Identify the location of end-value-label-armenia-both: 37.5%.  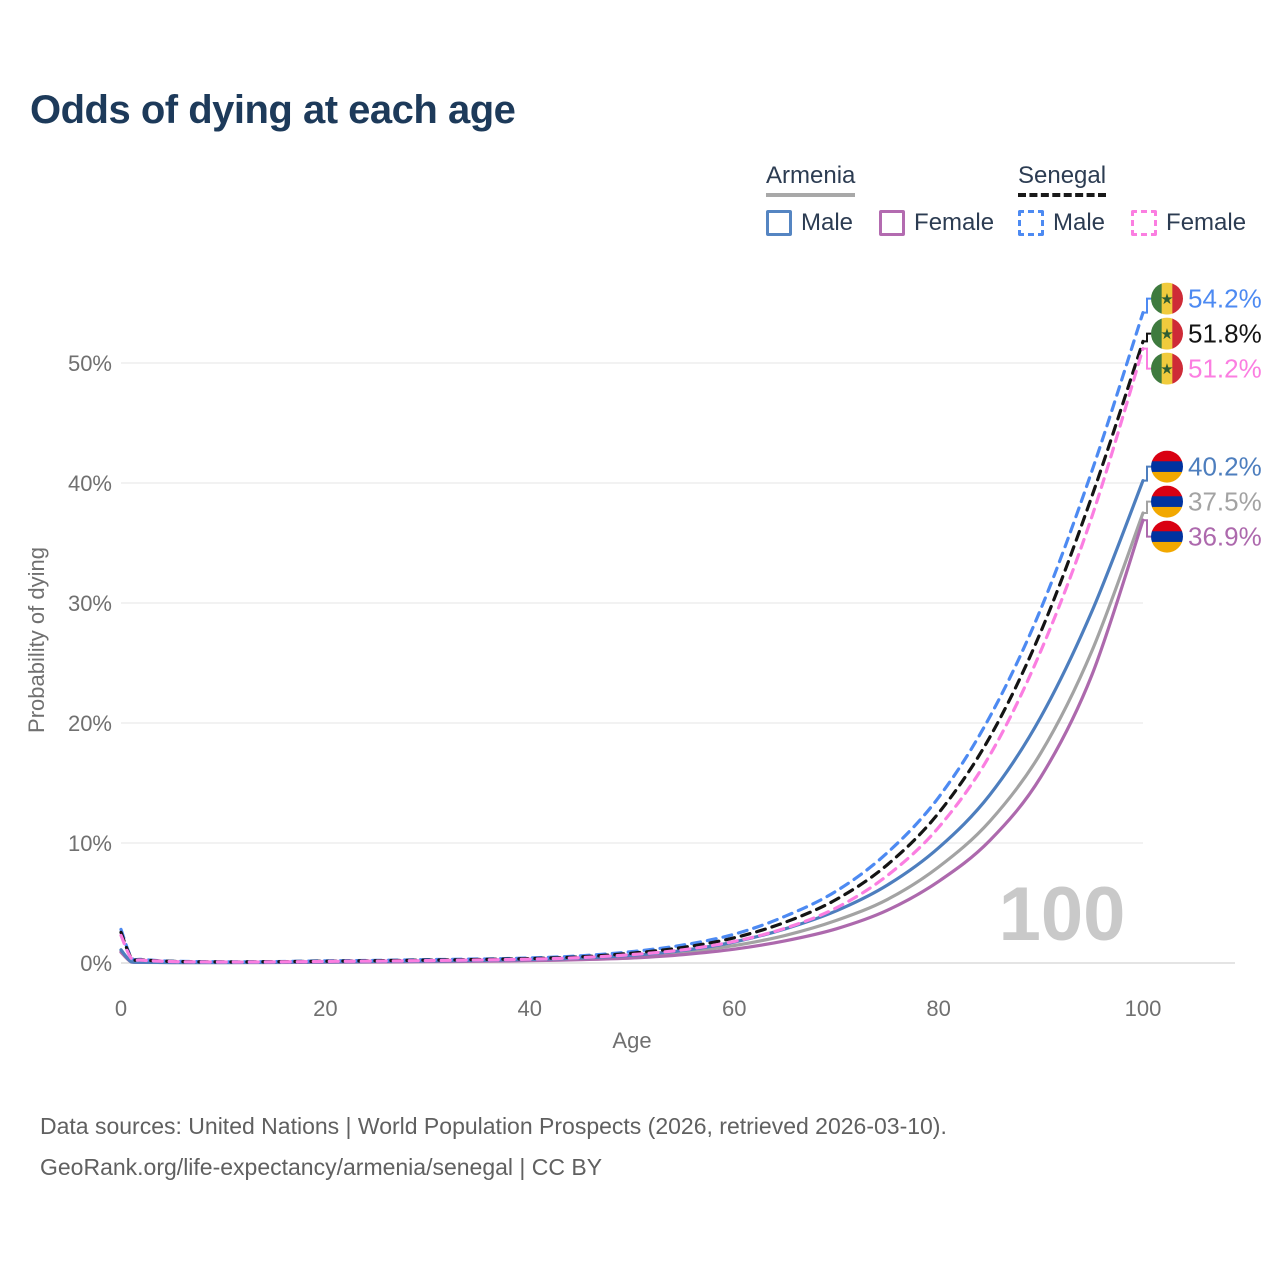
(1225, 502).